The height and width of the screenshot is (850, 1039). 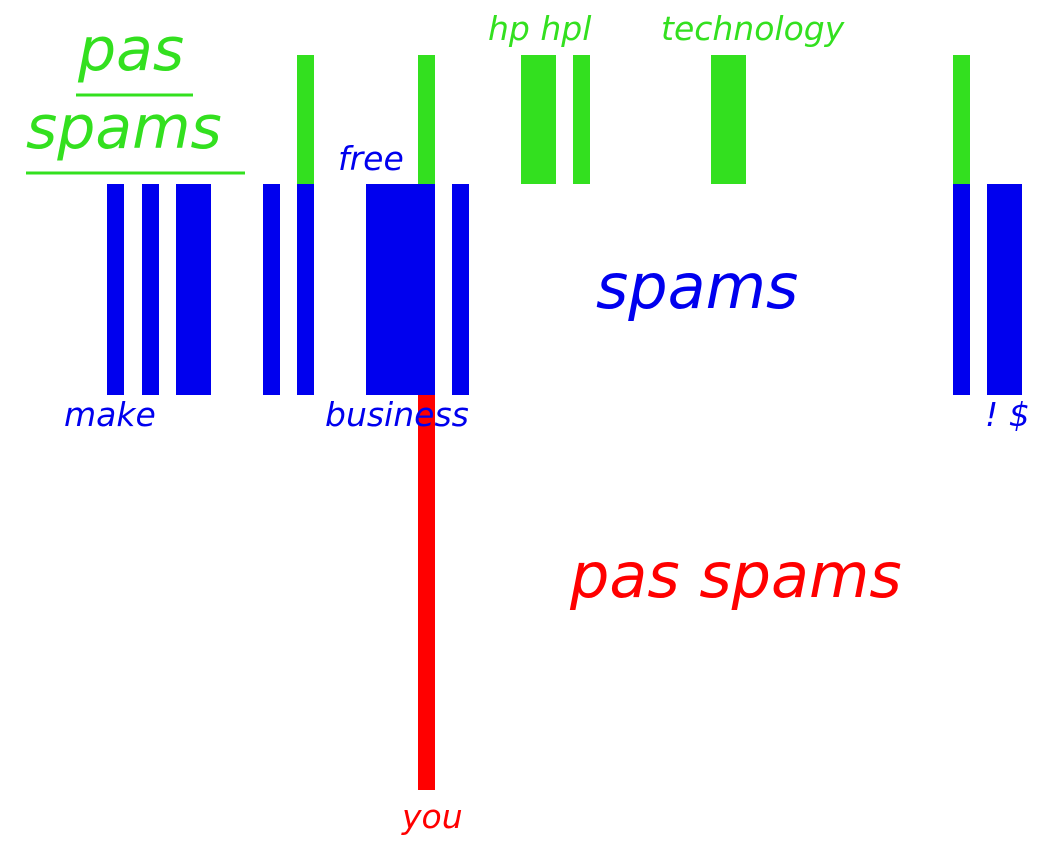 I want to click on label-you: you, so click(x=432, y=816).